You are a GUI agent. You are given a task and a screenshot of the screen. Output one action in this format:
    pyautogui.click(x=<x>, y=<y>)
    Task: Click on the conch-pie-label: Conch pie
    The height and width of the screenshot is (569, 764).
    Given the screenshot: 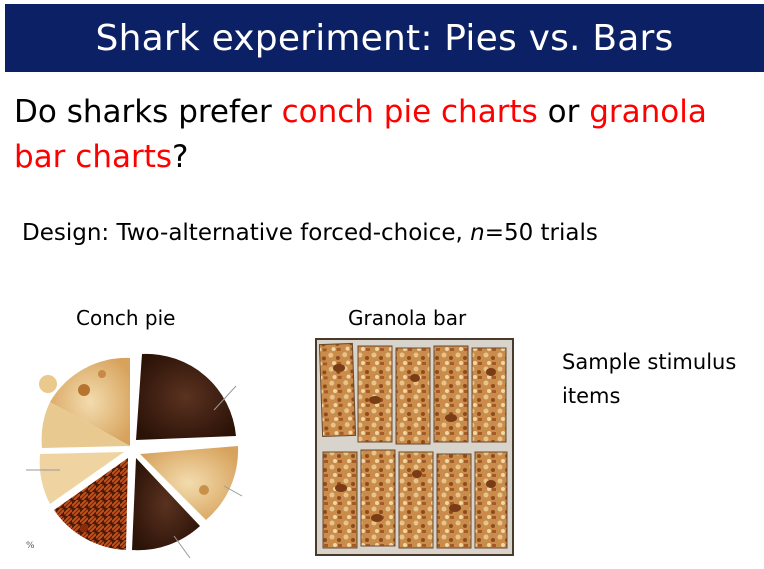 What is the action you would take?
    pyautogui.click(x=126, y=318)
    